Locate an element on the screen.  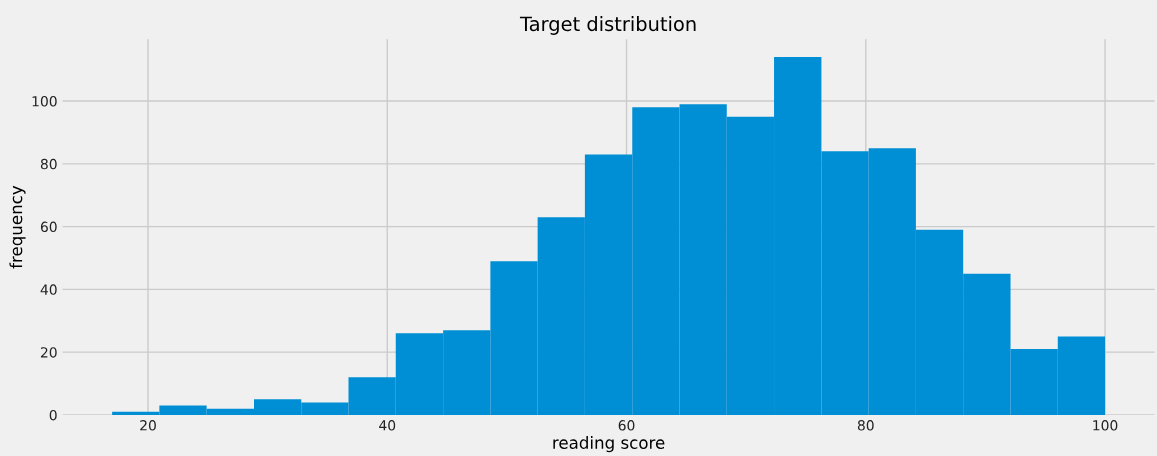
x-tick-label: 80 is located at coordinates (865, 425).